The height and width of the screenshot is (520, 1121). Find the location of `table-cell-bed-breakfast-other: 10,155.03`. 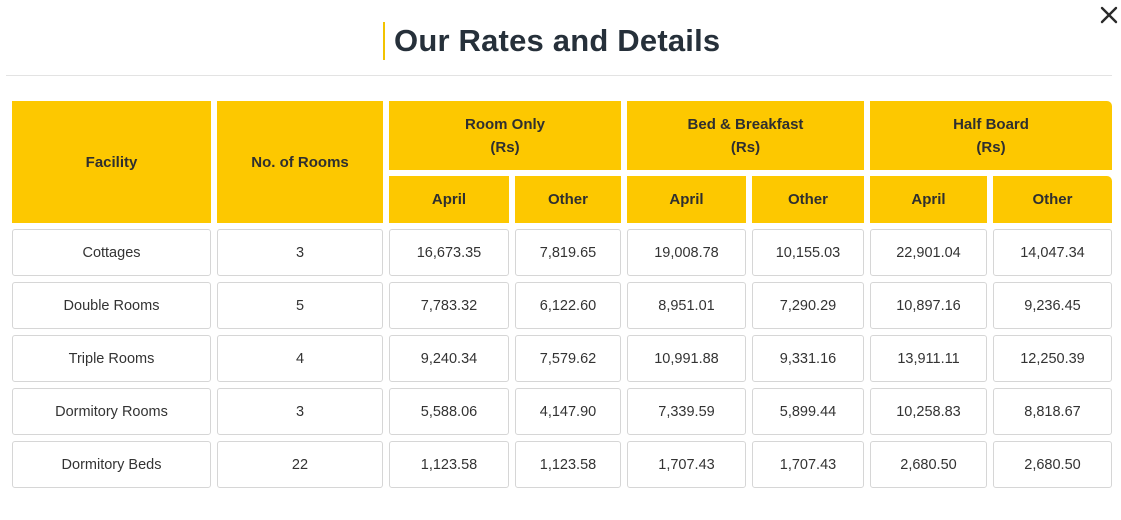

table-cell-bed-breakfast-other: 10,155.03 is located at coordinates (808, 252).